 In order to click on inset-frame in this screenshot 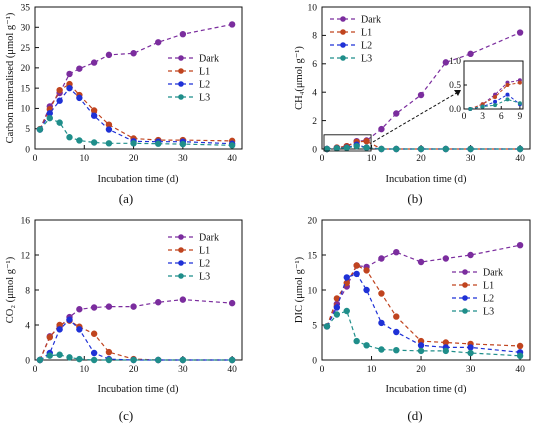, I will do `click(493, 85)`.